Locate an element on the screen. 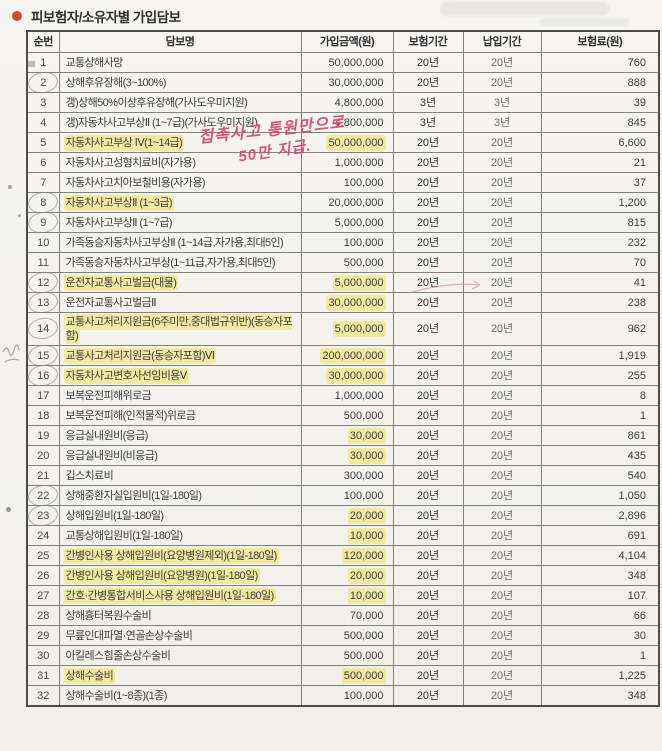 This screenshot has width=662, height=751. cell-coverage-name: 갱)자동차사고부상Ⅱ (1~7급)(가사도우미지원) is located at coordinates (180, 122).